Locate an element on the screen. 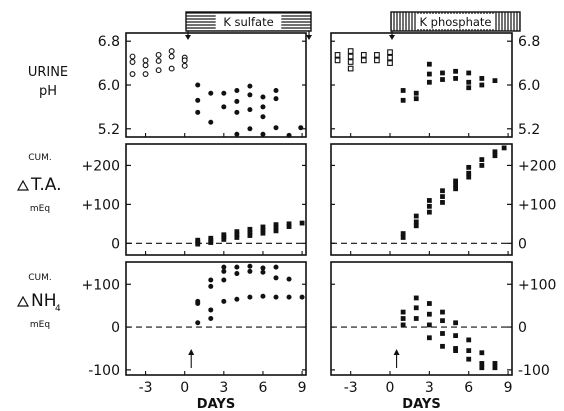 This screenshot has height=411, width=564. treatment-banner-k-phosphate: K phosphate is located at coordinates (455, 25).